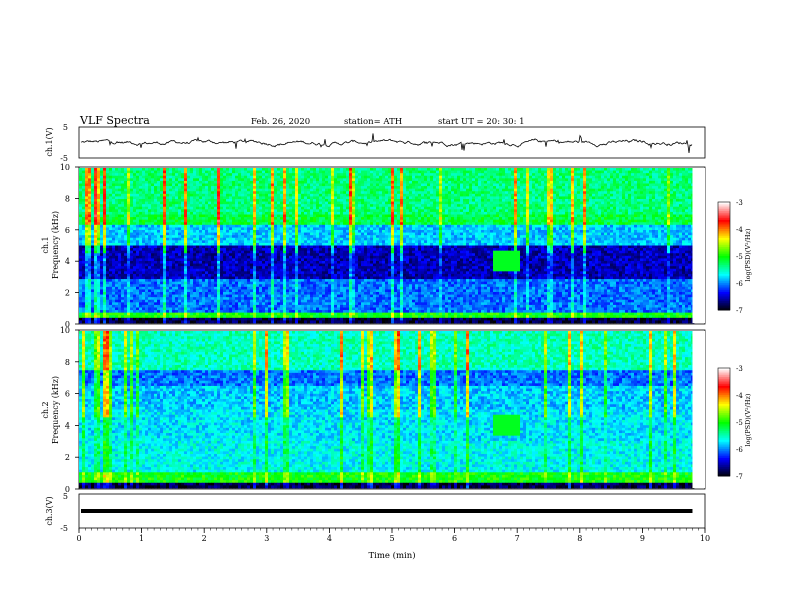  I want to click on time-tick-label: 4, so click(329, 538).